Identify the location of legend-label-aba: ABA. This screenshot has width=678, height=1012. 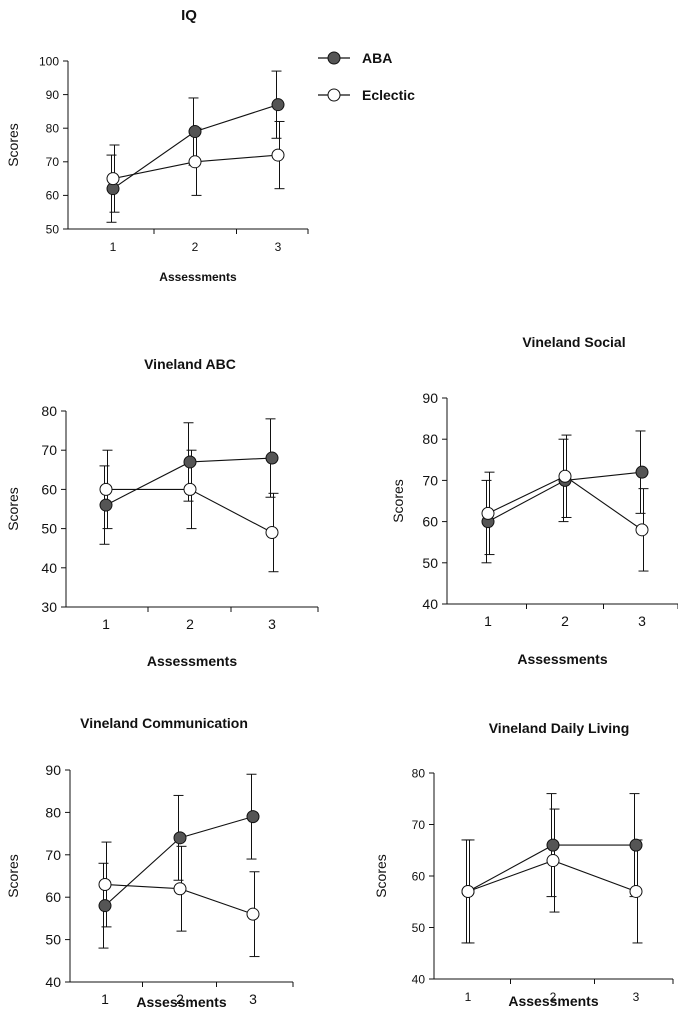
(377, 58).